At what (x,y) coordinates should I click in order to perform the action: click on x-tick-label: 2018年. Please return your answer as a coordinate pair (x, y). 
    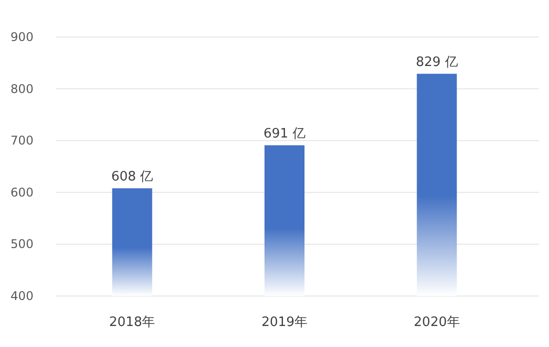
    Looking at the image, I should click on (132, 322).